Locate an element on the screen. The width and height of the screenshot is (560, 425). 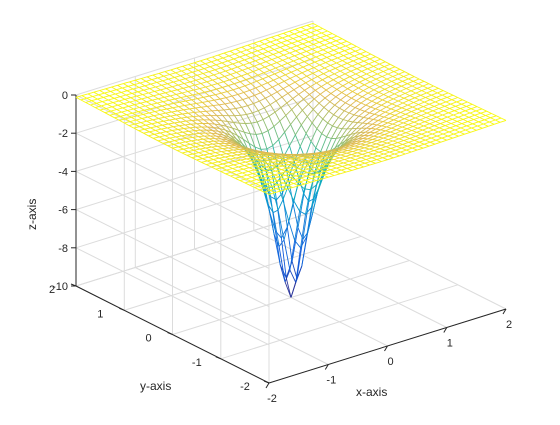
x-tick-label: 2 is located at coordinates (509, 325).